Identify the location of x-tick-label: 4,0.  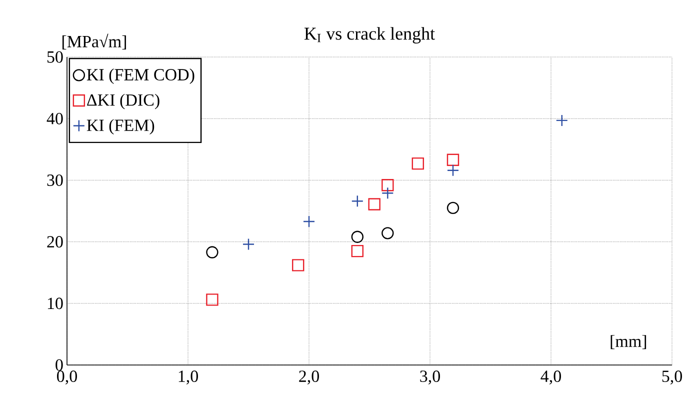
(550, 377).